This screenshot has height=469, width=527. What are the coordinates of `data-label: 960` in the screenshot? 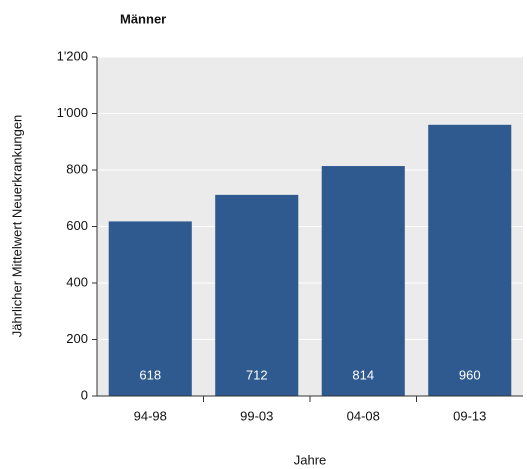 It's located at (470, 374).